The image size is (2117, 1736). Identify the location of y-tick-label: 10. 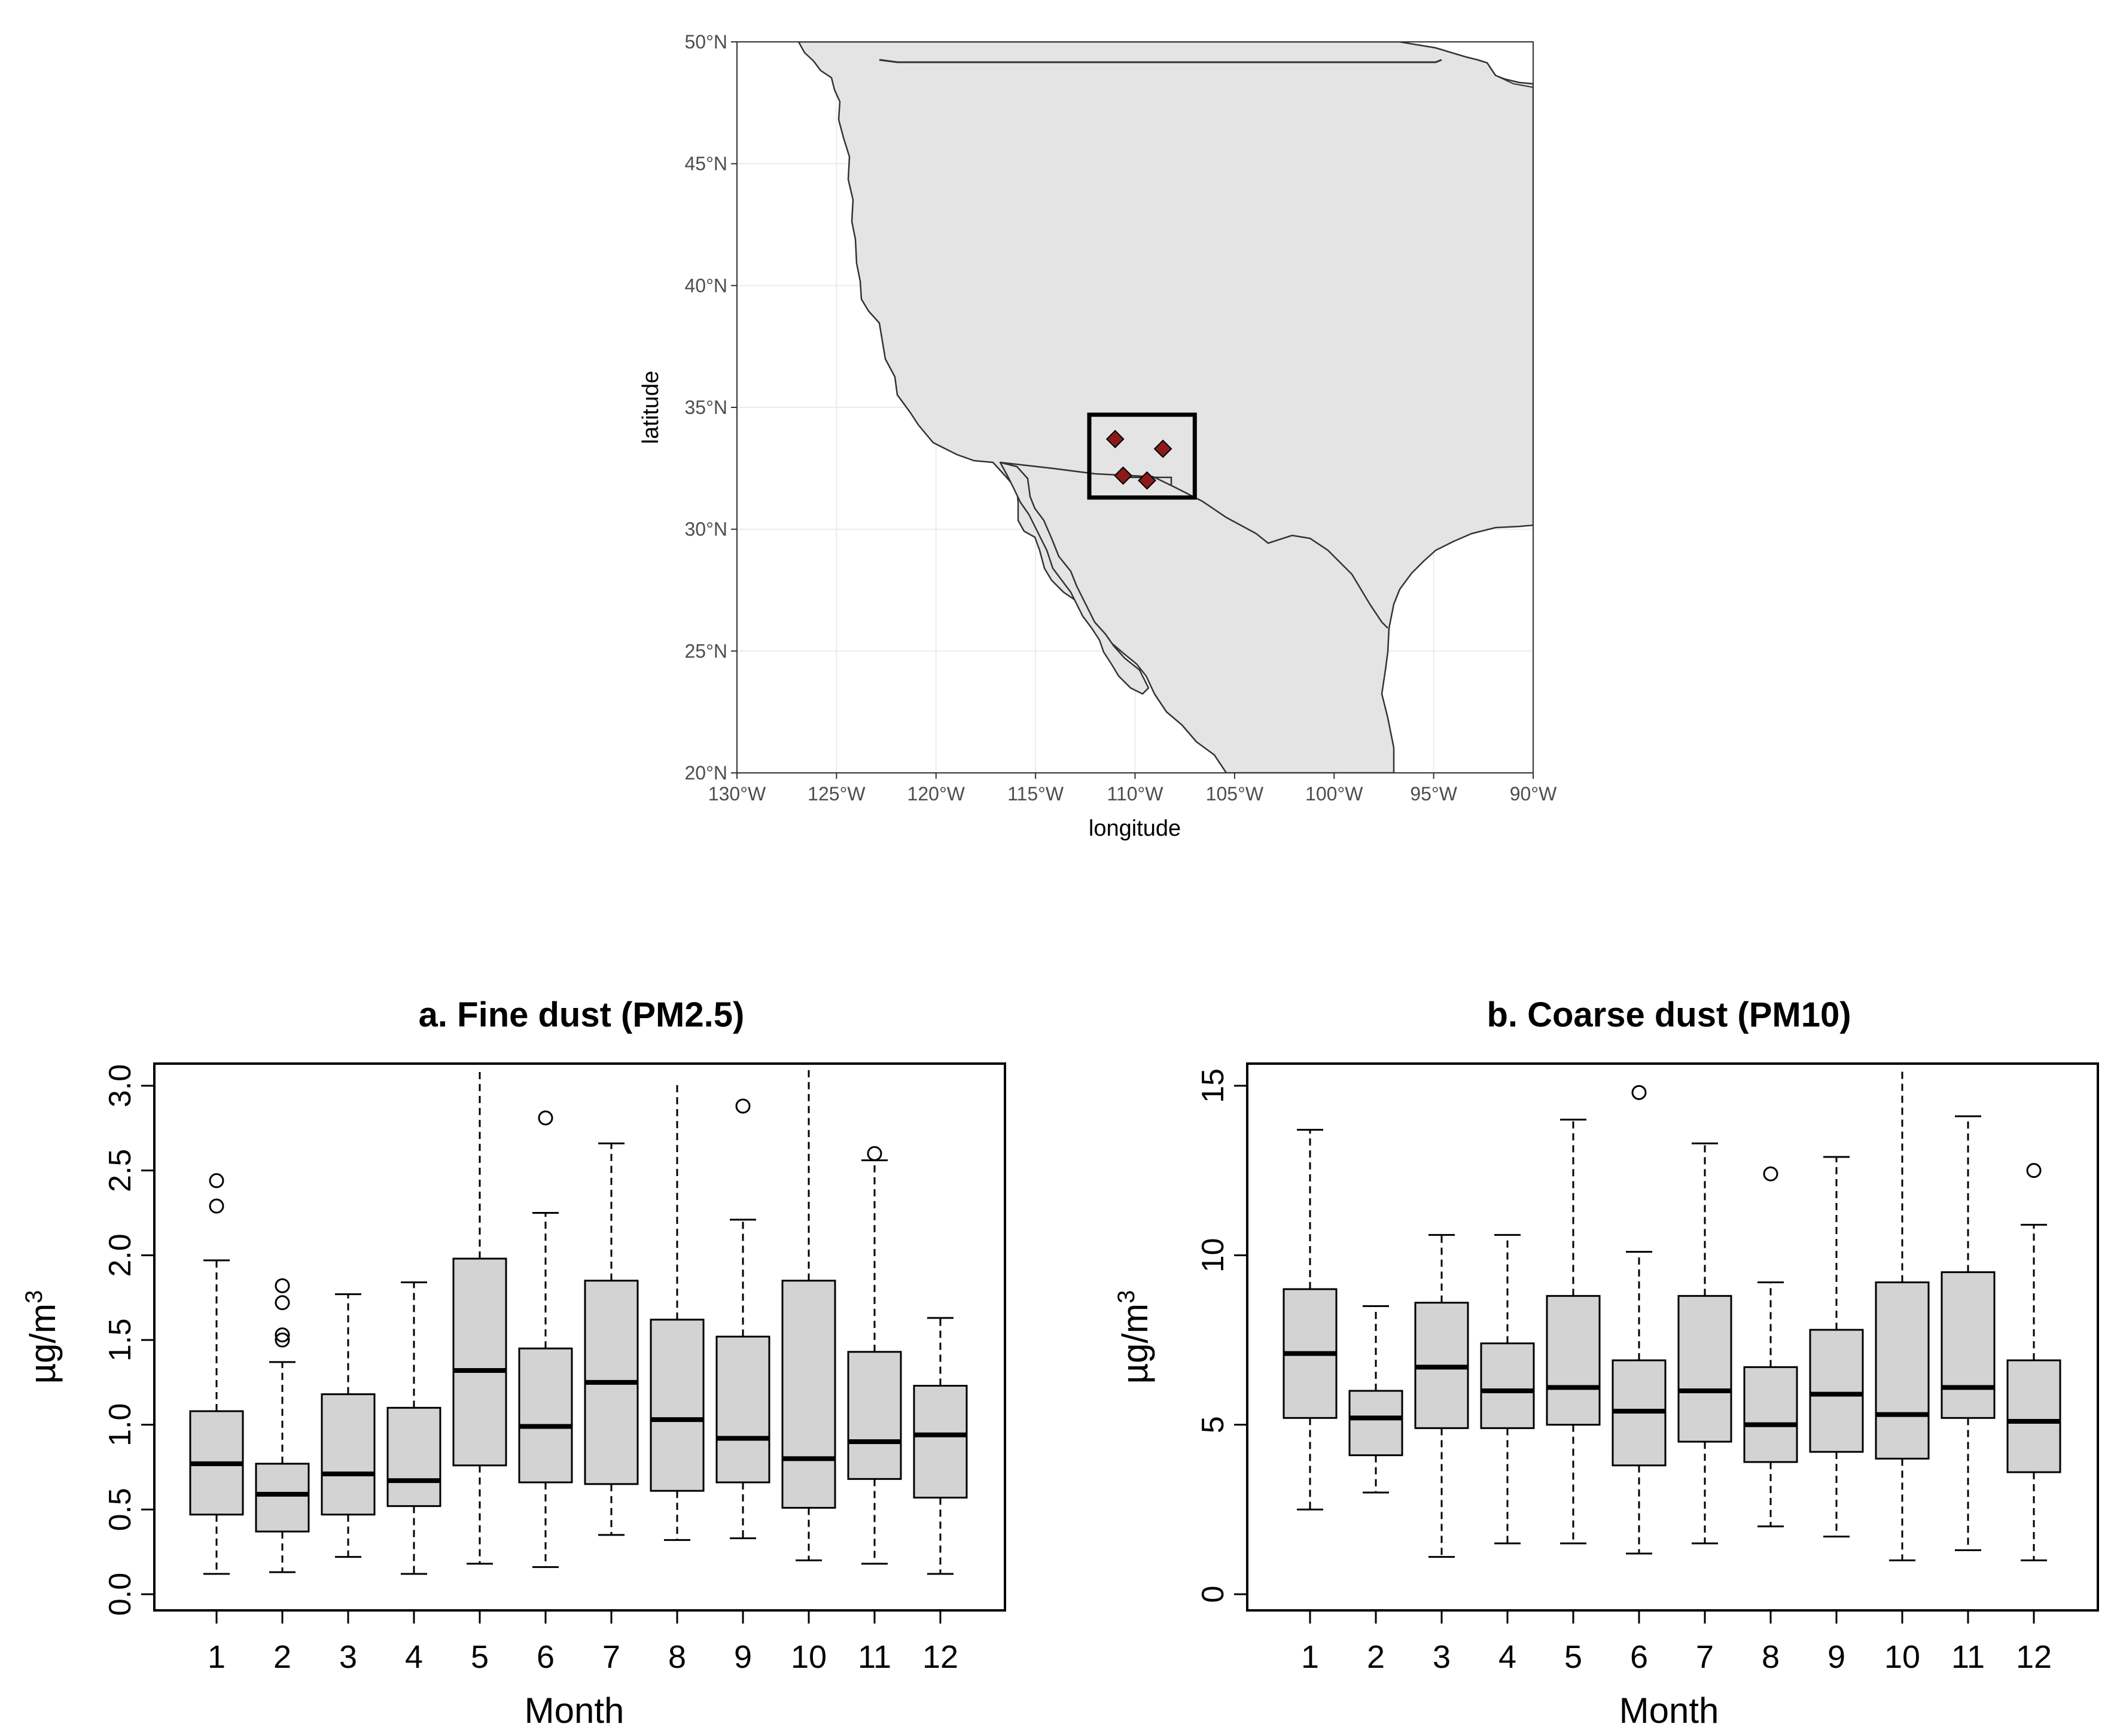
(1213, 1255).